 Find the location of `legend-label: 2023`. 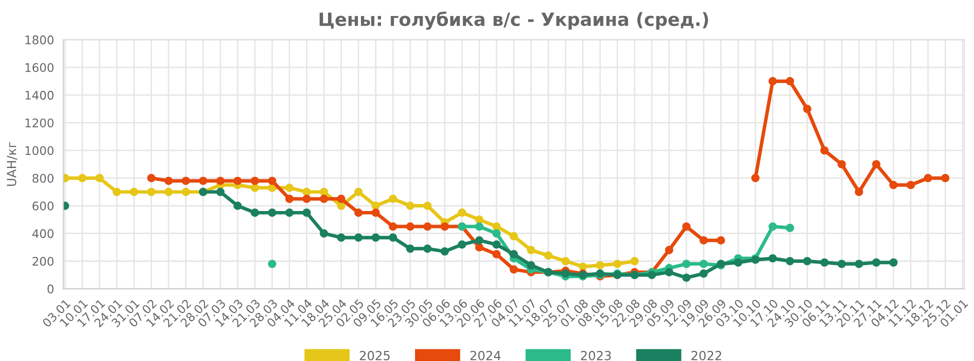

legend-label: 2023 is located at coordinates (595, 355).